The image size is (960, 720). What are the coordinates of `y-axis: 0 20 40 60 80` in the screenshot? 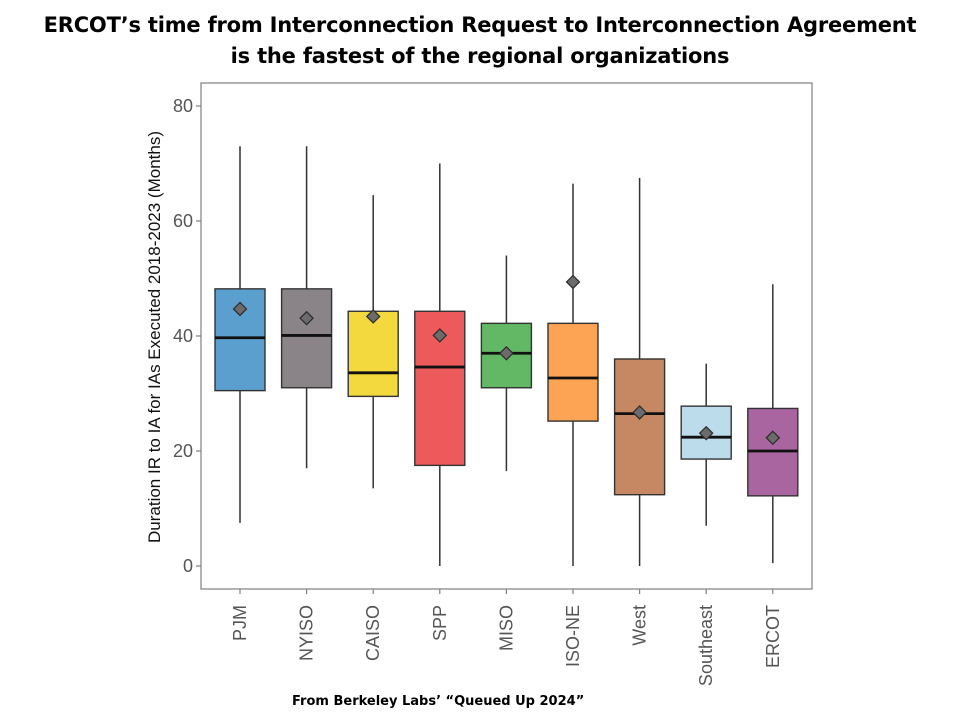 It's located at (187, 336).